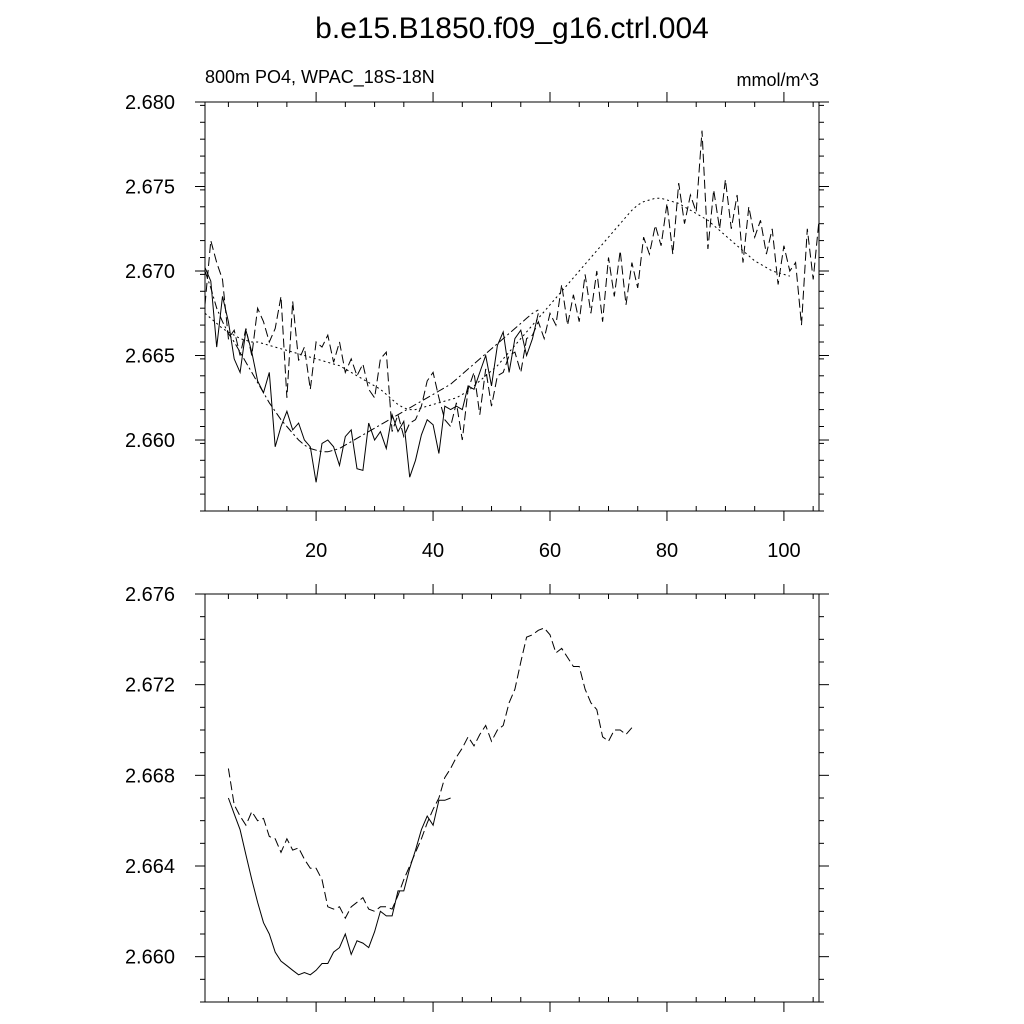  Describe the element at coordinates (150, 595) in the screenshot. I see `bottom-y-tick-label: 2.676` at that location.